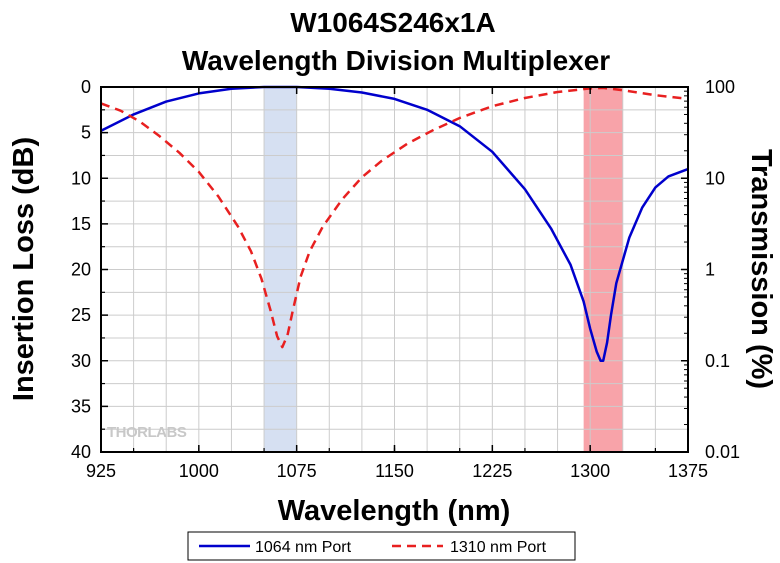 This screenshot has height=563, width=780. What do you see at coordinates (81, 452) in the screenshot?
I see `y-tick-label: 40` at bounding box center [81, 452].